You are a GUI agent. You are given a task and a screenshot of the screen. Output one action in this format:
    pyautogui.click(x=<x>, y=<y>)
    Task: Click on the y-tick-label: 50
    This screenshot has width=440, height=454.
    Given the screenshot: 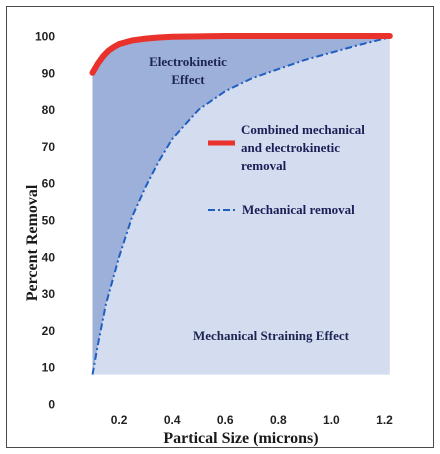 What is the action you would take?
    pyautogui.click(x=49, y=221)
    